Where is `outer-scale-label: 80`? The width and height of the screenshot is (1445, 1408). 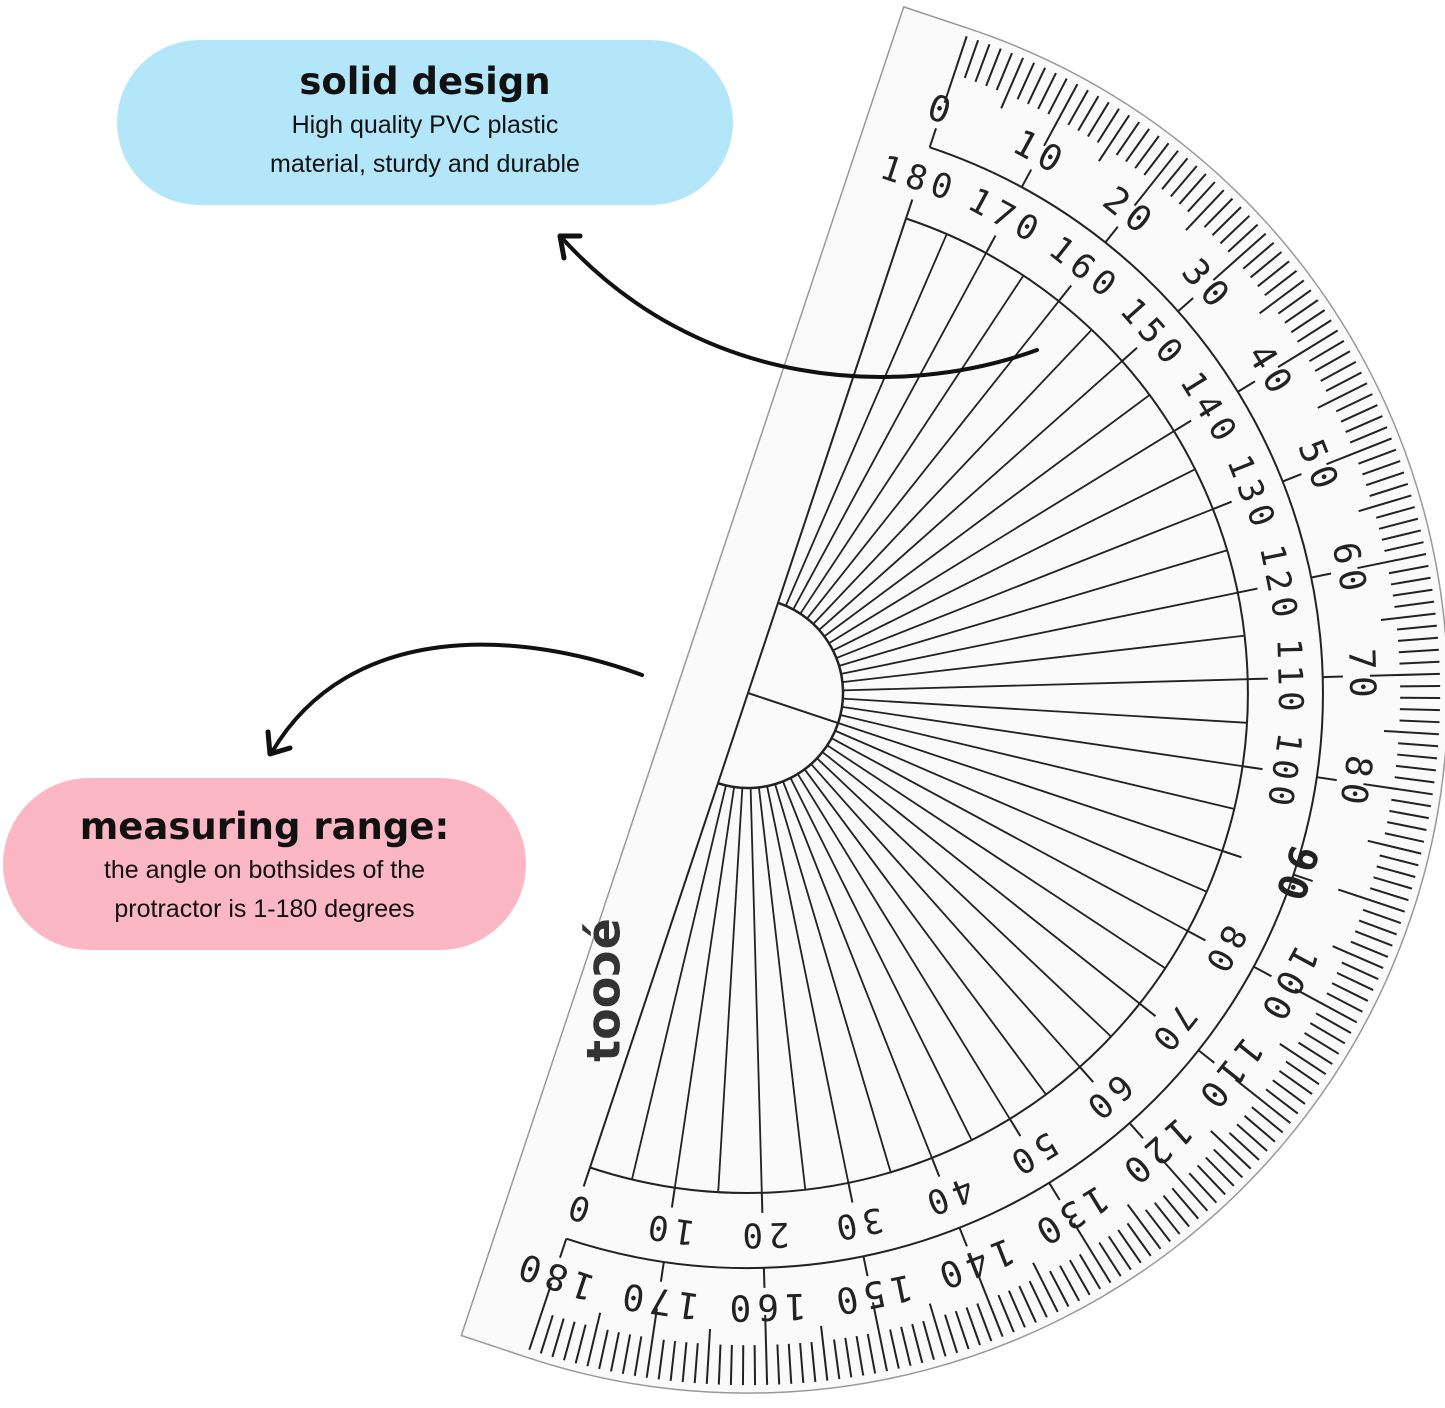
outer-scale-label: 80 is located at coordinates (1355, 782).